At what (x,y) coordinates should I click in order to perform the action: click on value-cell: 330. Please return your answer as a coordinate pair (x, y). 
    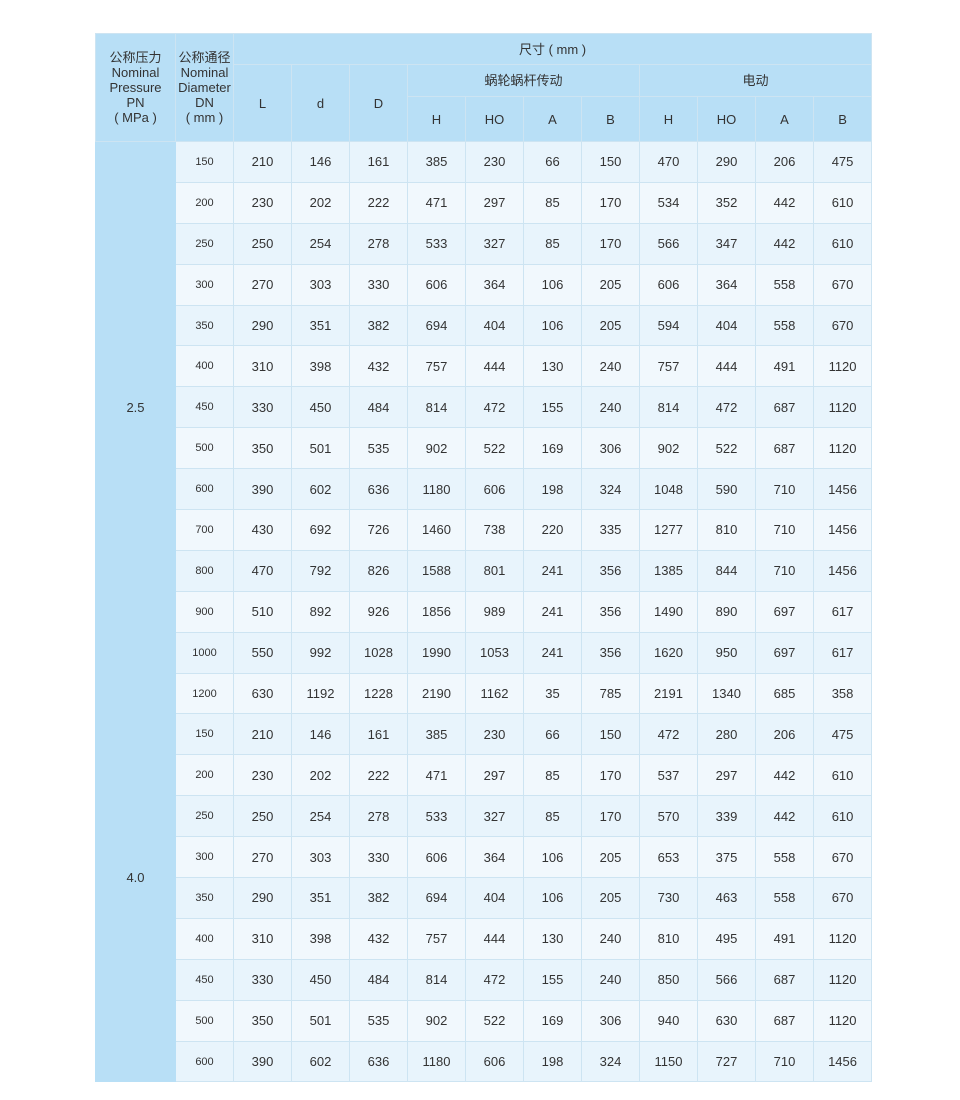
    Looking at the image, I should click on (378, 284).